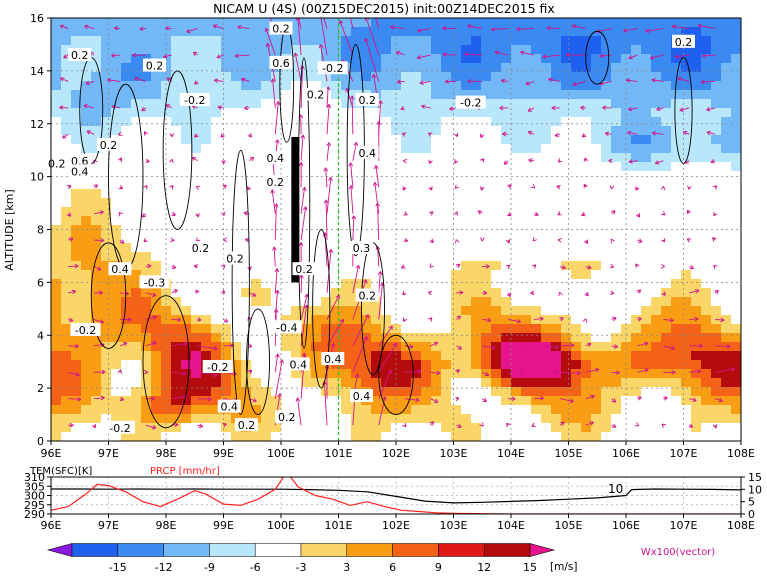  Describe the element at coordinates (108, 453) in the screenshot. I see `x-tick-label: 97E` at that location.